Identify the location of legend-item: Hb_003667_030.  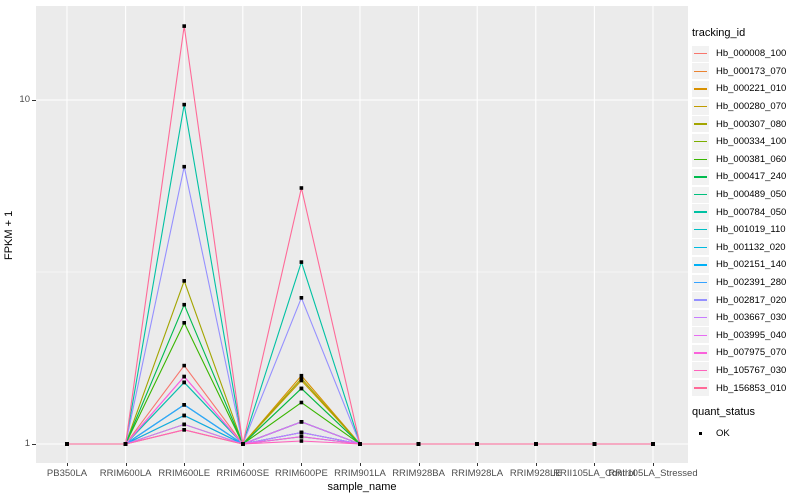
(745, 318).